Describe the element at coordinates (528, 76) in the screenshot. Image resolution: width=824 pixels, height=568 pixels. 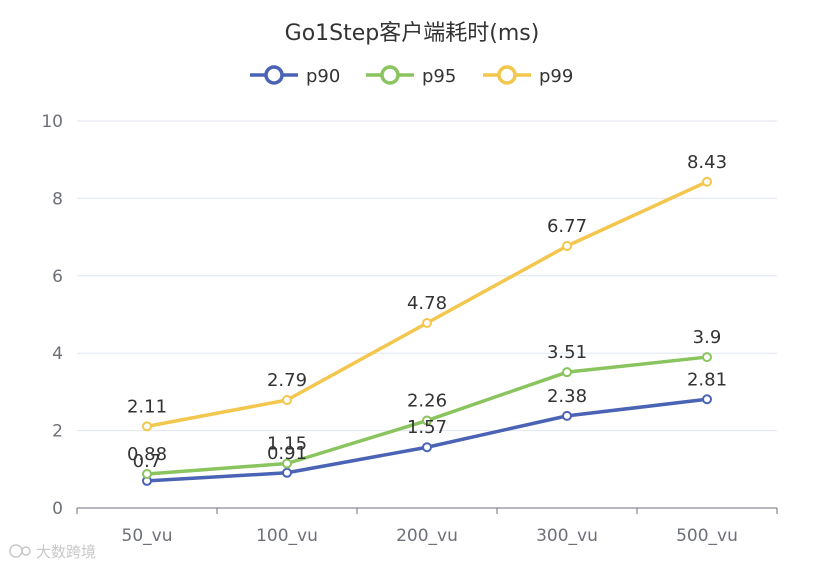
I see `legend-item-p99: p99` at that location.